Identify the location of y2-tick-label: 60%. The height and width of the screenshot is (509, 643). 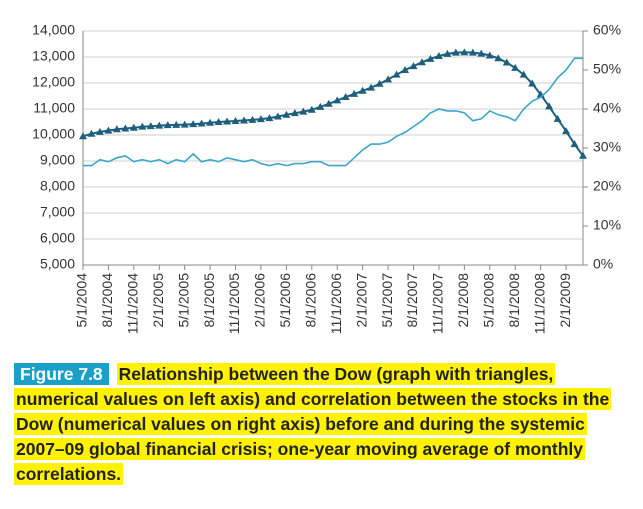
(607, 30).